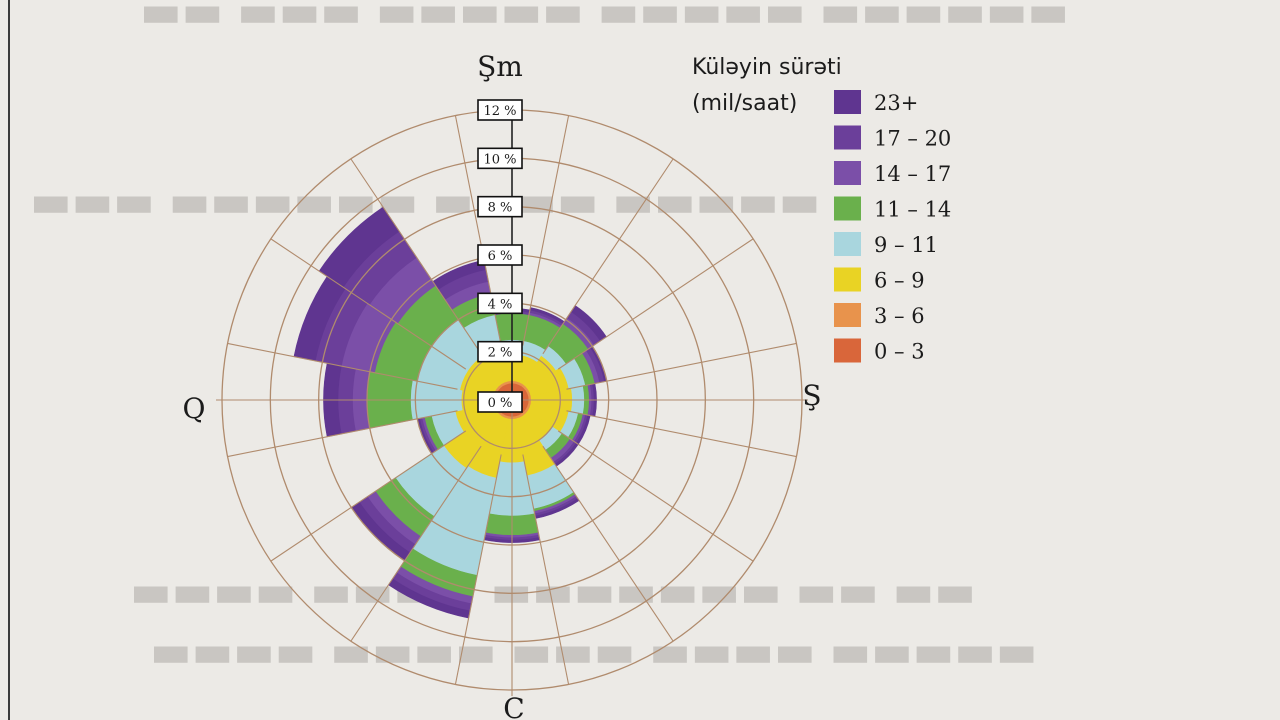  What do you see at coordinates (767, 67) in the screenshot?
I see `legend-title-line-1: Küləyin sürəti` at bounding box center [767, 67].